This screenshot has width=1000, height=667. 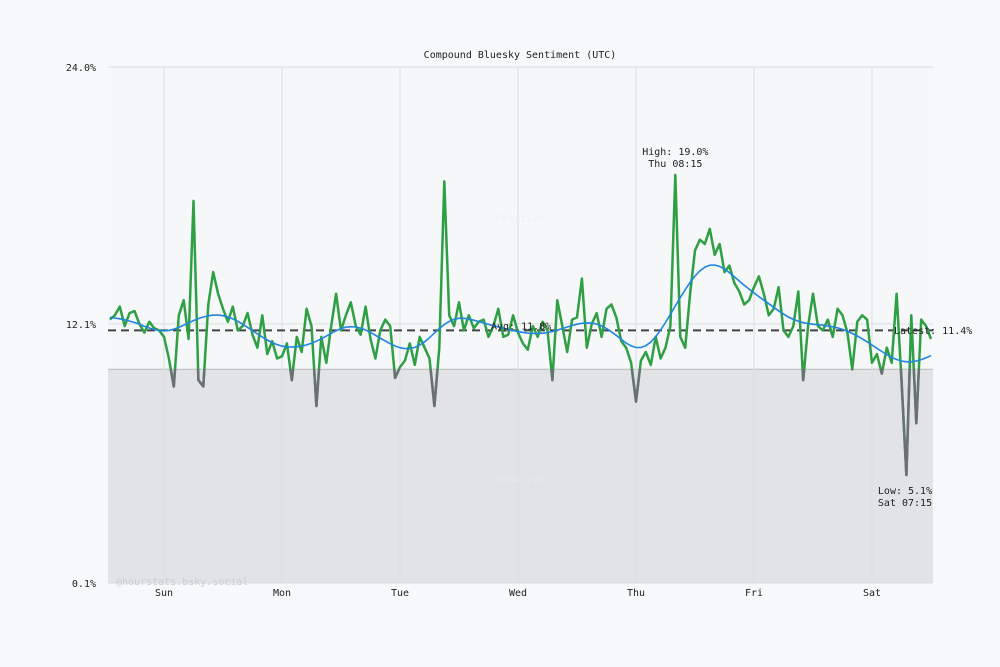 I want to click on x-tick-label: Thu, so click(x=636, y=593).